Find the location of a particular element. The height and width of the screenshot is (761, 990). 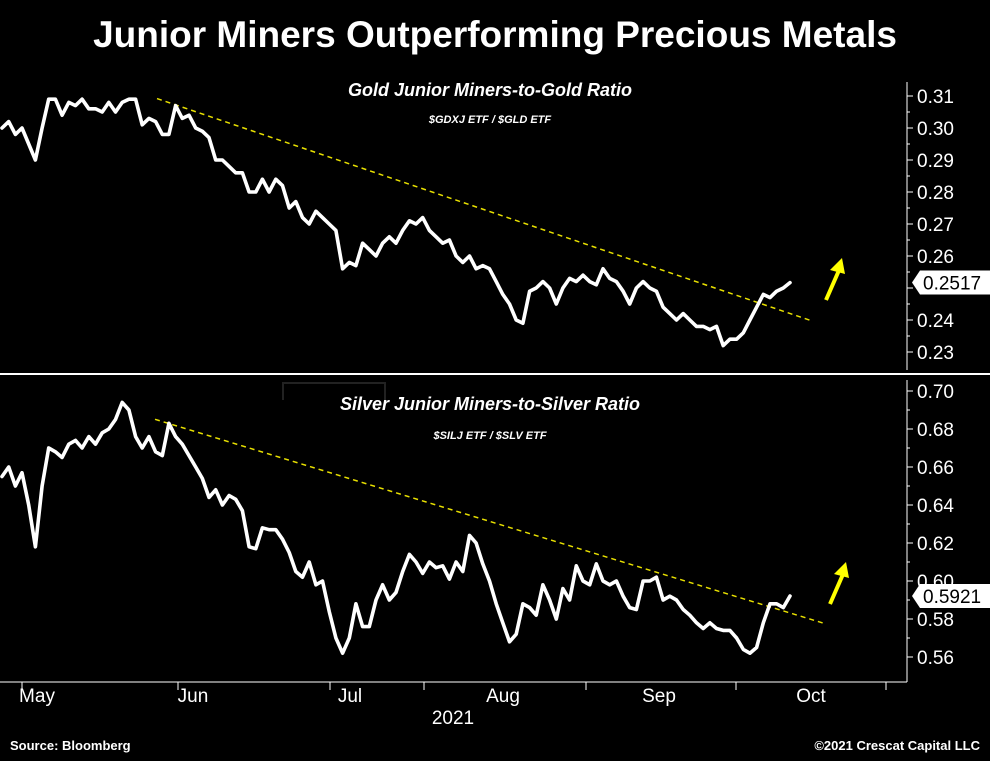

bottom-y-tick-label: 0.70 is located at coordinates (935, 392).